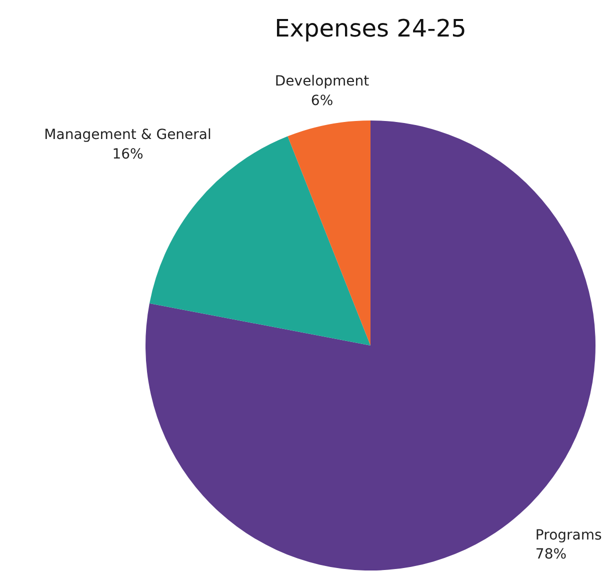  Describe the element at coordinates (322, 82) in the screenshot. I see `slice-label: Development` at that location.